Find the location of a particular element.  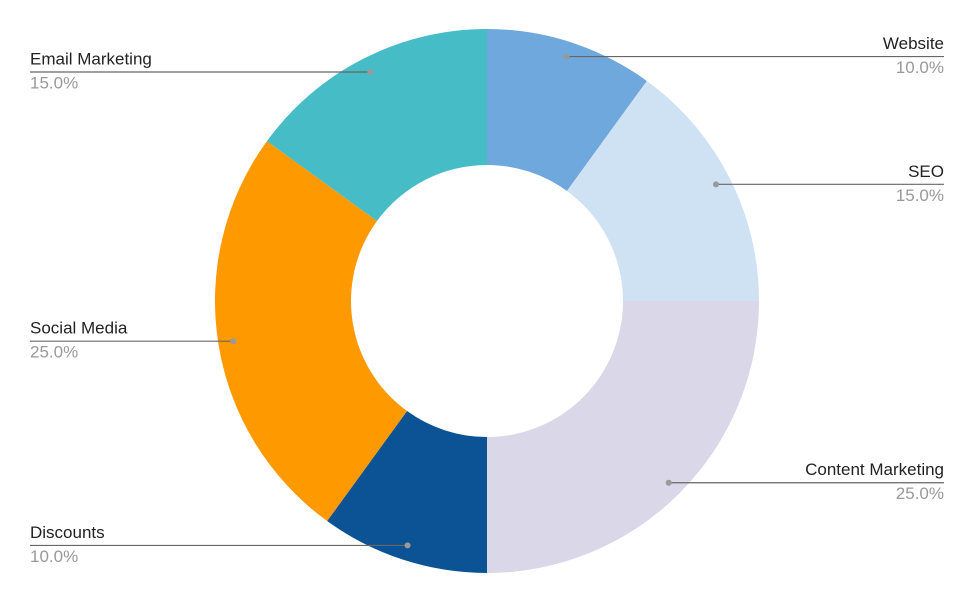

slice-label: Website is located at coordinates (913, 43).